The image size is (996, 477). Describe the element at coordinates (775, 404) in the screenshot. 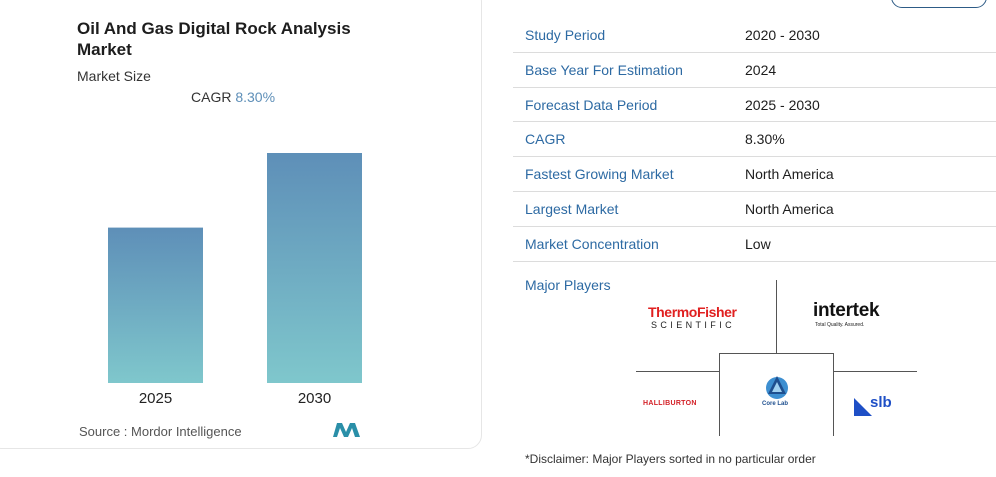

I see `corelab-logo: Core Lab` at that location.